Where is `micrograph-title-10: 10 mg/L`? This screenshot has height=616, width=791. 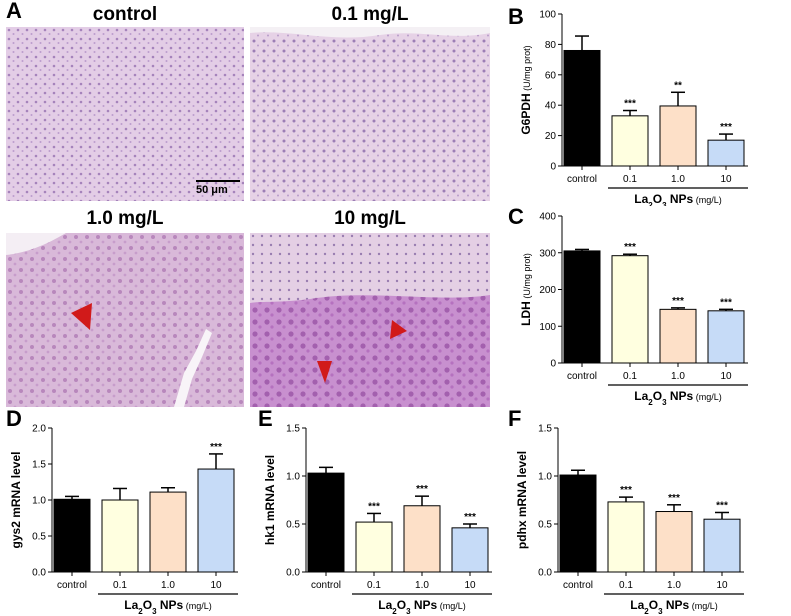 micrograph-title-10: 10 mg/L is located at coordinates (370, 218).